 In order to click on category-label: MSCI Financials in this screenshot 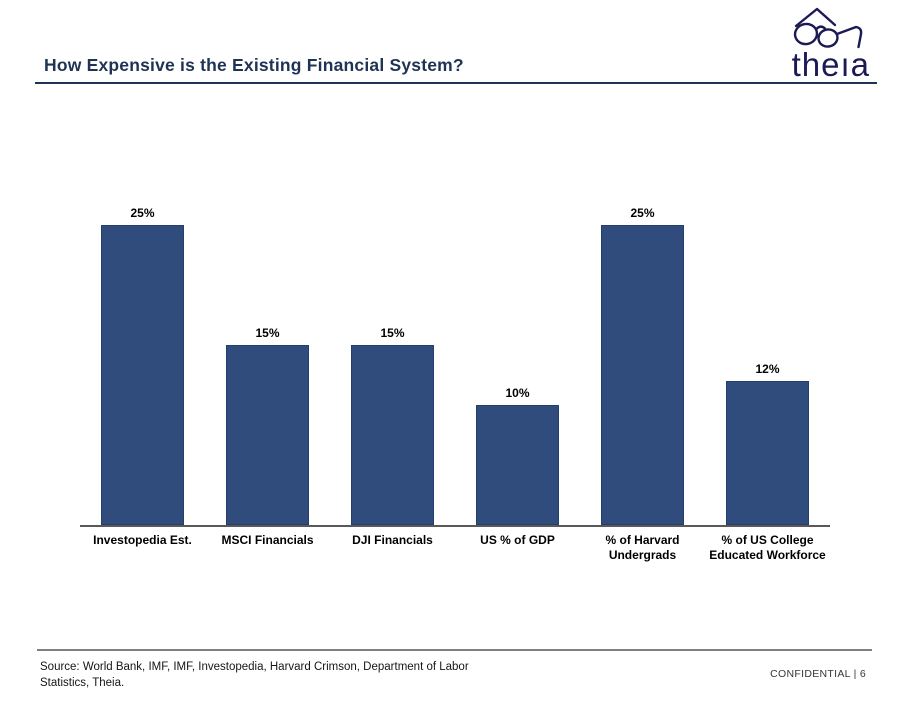, I will do `click(267, 540)`.